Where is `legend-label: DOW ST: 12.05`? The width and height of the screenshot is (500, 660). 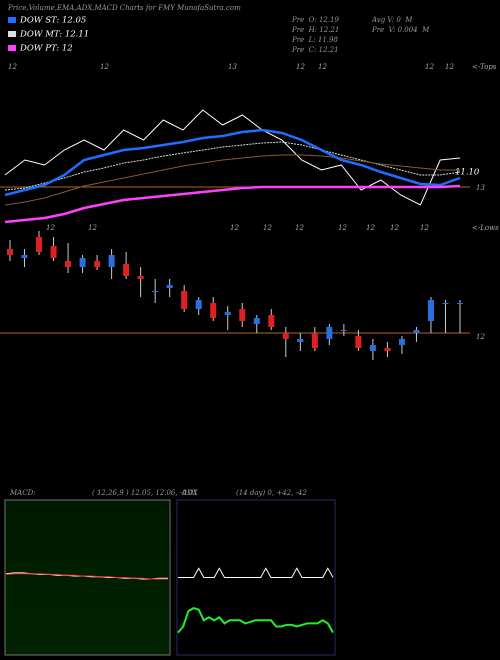 legend-label: DOW ST: 12.05 is located at coordinates (52, 21).